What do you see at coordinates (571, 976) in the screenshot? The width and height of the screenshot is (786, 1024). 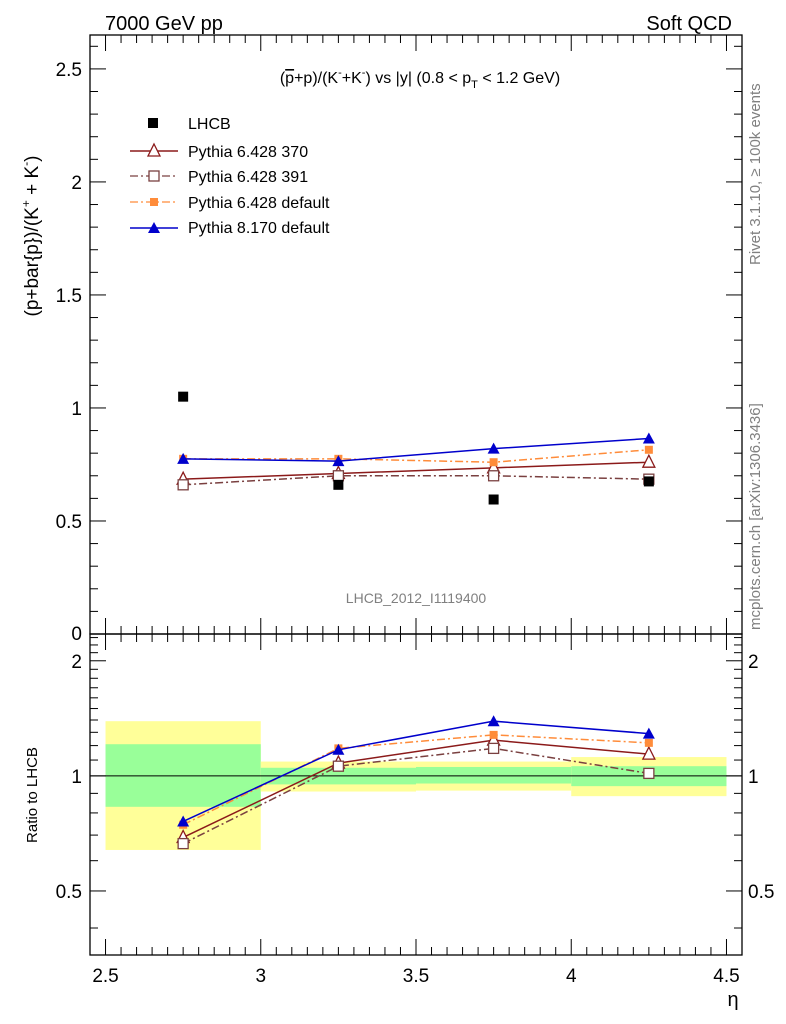 I see `x-tick-label: 4` at bounding box center [571, 976].